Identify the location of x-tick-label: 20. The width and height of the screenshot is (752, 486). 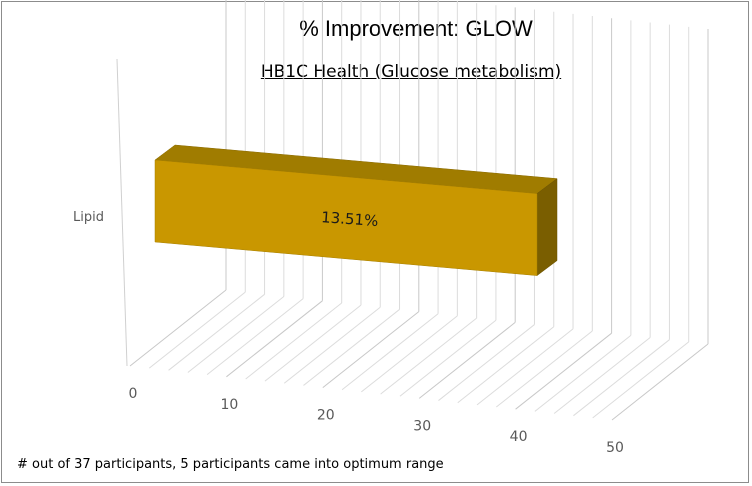
(326, 416).